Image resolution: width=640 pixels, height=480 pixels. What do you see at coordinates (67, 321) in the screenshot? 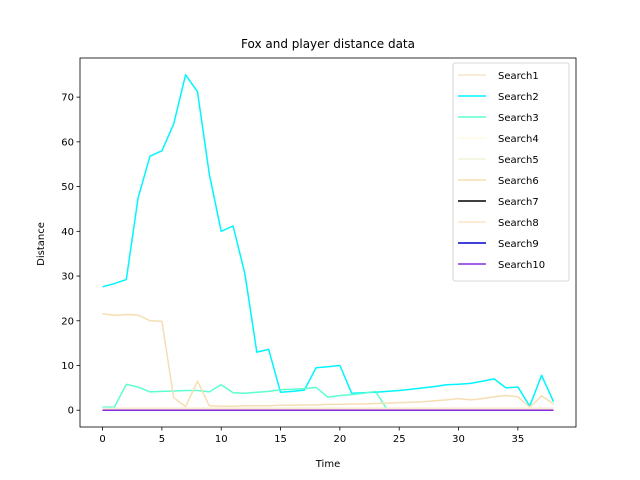
I see `y-tick-label: 20` at bounding box center [67, 321].